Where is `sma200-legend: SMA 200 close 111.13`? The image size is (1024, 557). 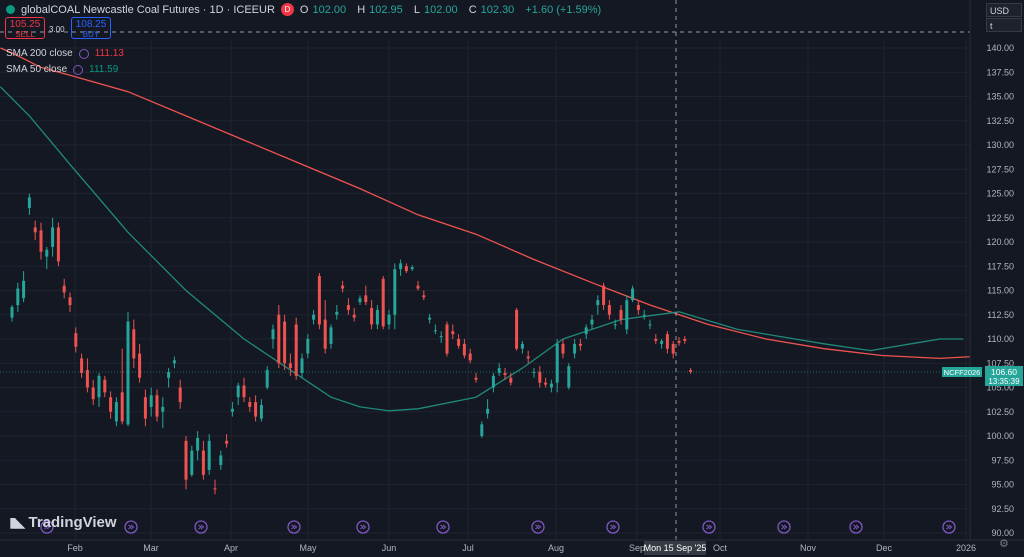
sma200-legend: SMA 200 close 111.13 is located at coordinates (65, 53).